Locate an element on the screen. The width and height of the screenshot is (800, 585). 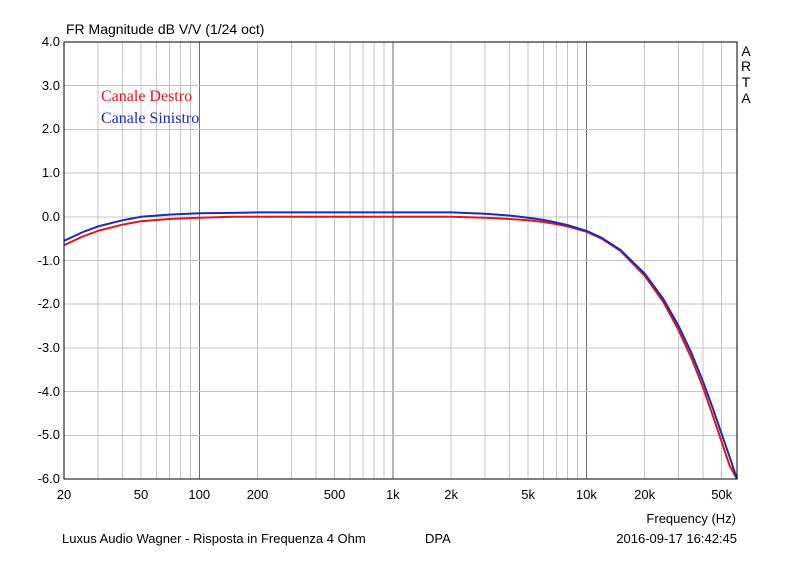
legend-entry-sinistro: Canale Sinistro is located at coordinates (150, 118).